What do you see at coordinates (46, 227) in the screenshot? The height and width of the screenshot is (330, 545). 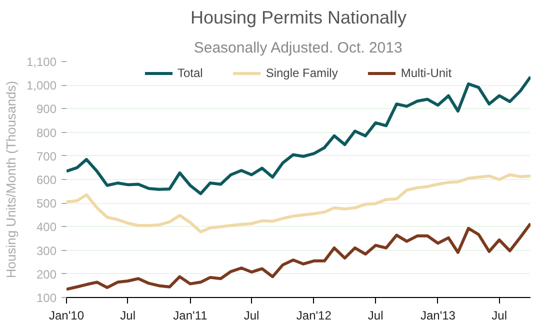 I see `y-tick-label: 400` at bounding box center [46, 227].